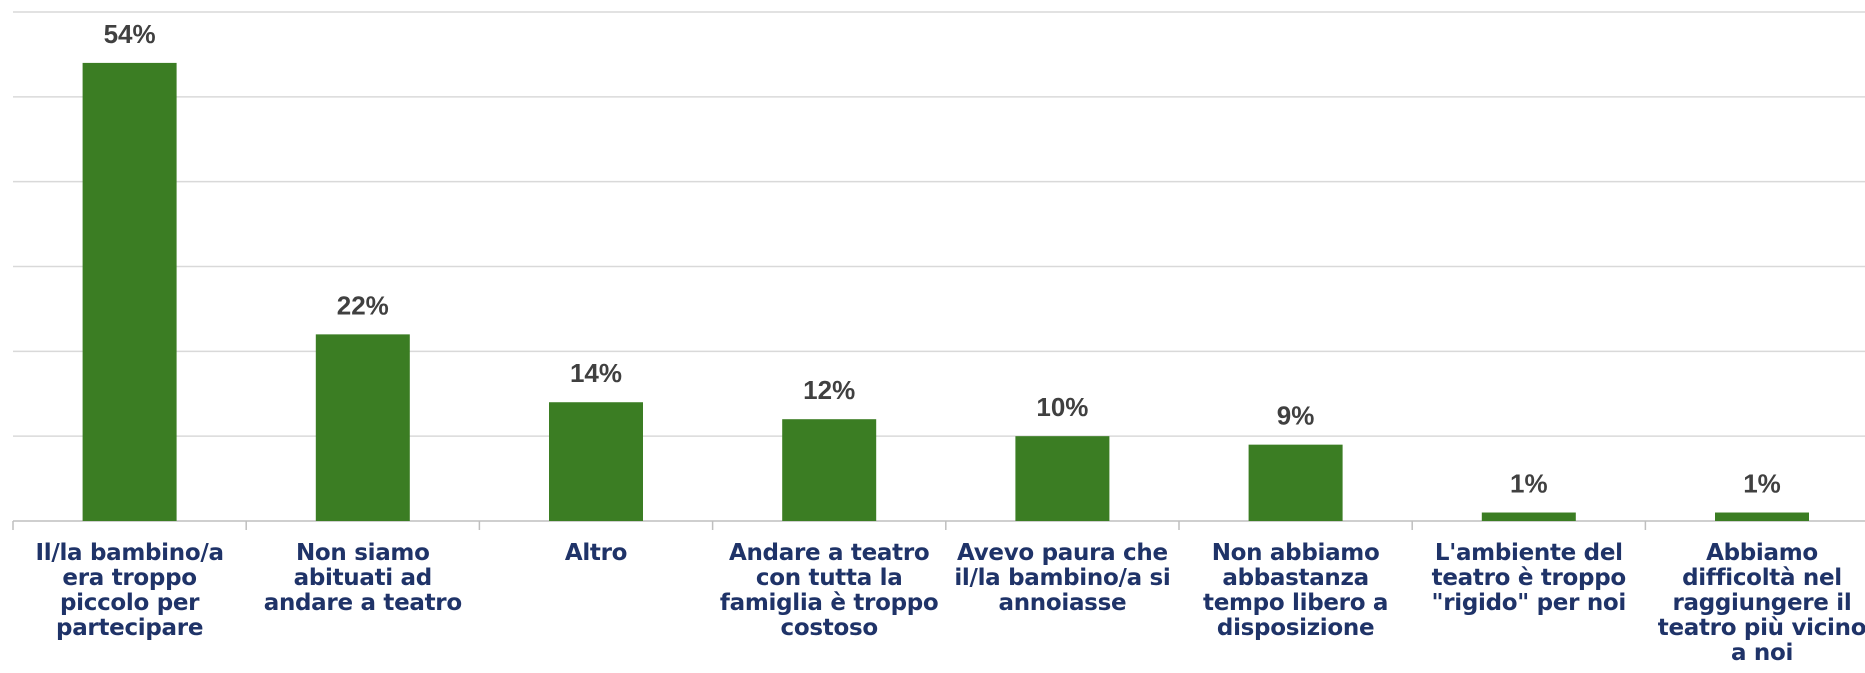 The height and width of the screenshot is (673, 1865). Describe the element at coordinates (363, 305) in the screenshot. I see `value-label: 22%` at that location.